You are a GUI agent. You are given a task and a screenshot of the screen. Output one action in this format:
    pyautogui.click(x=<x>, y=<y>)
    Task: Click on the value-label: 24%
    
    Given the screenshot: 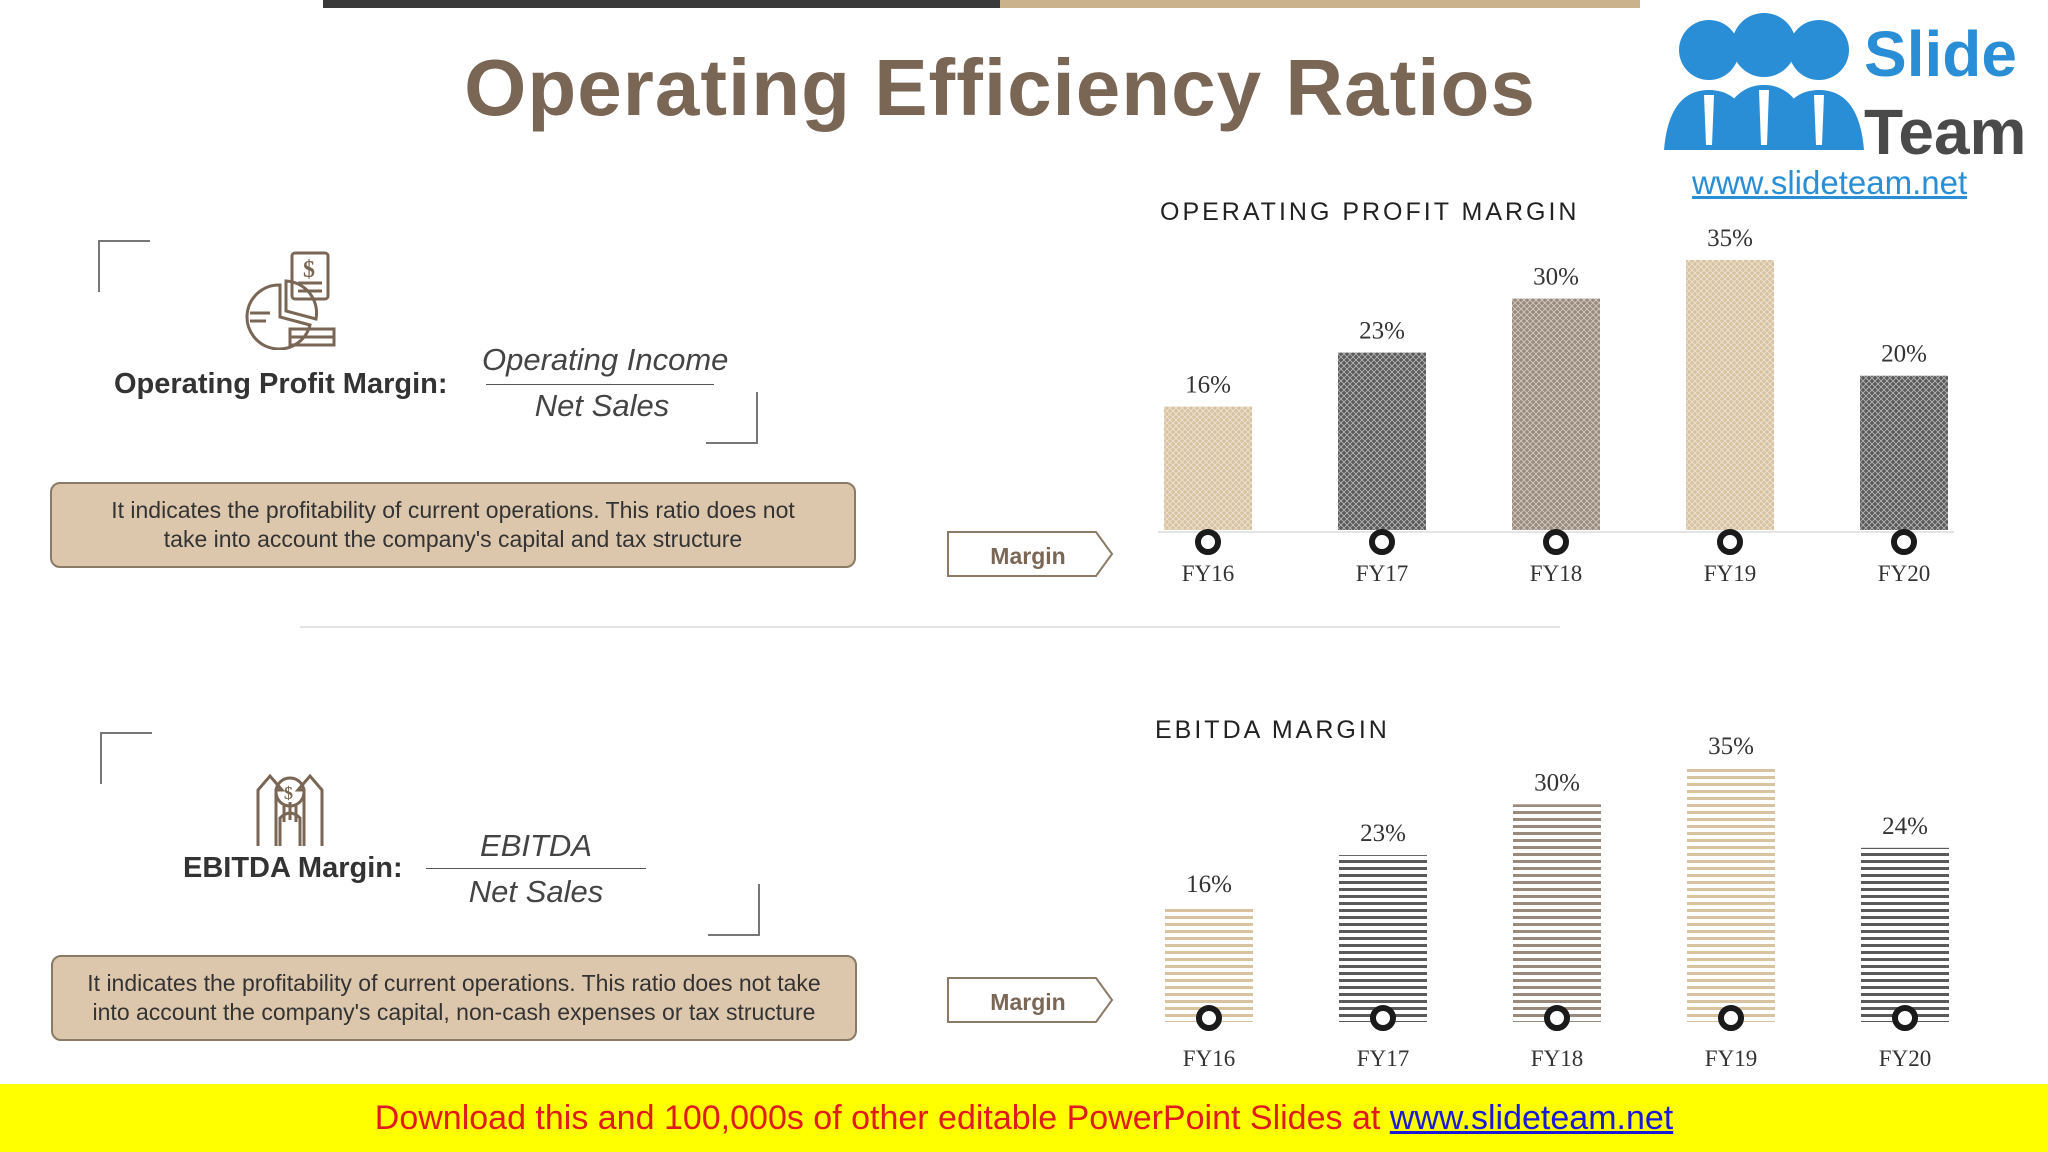 What is the action you would take?
    pyautogui.click(x=1905, y=826)
    